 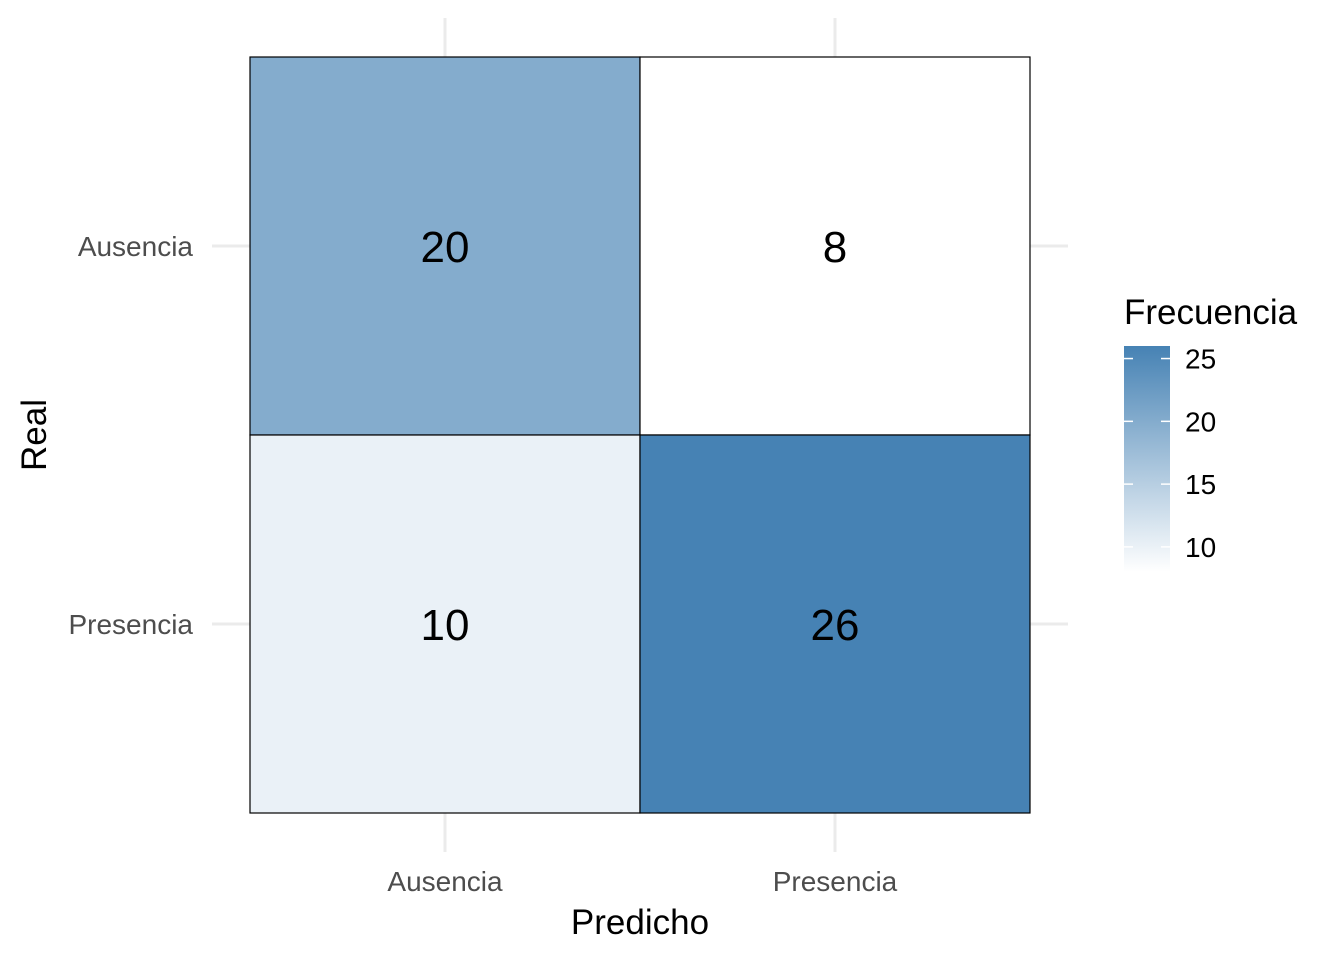 What do you see at coordinates (1200, 547) in the screenshot?
I see `legend-tick-label: 10` at bounding box center [1200, 547].